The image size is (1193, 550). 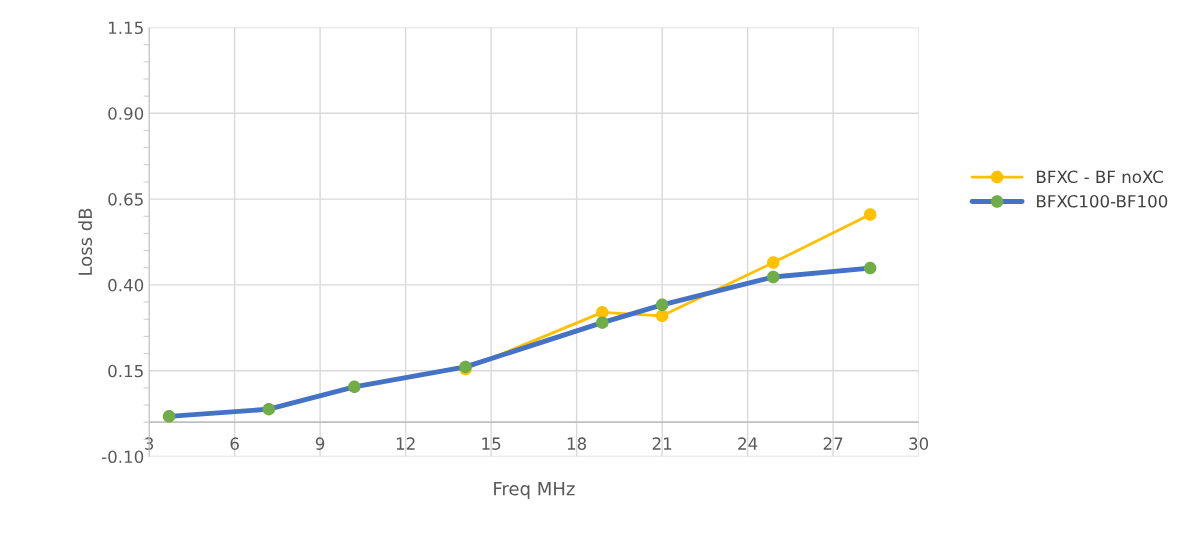 I want to click on x-tick-label: 9, so click(x=320, y=443).